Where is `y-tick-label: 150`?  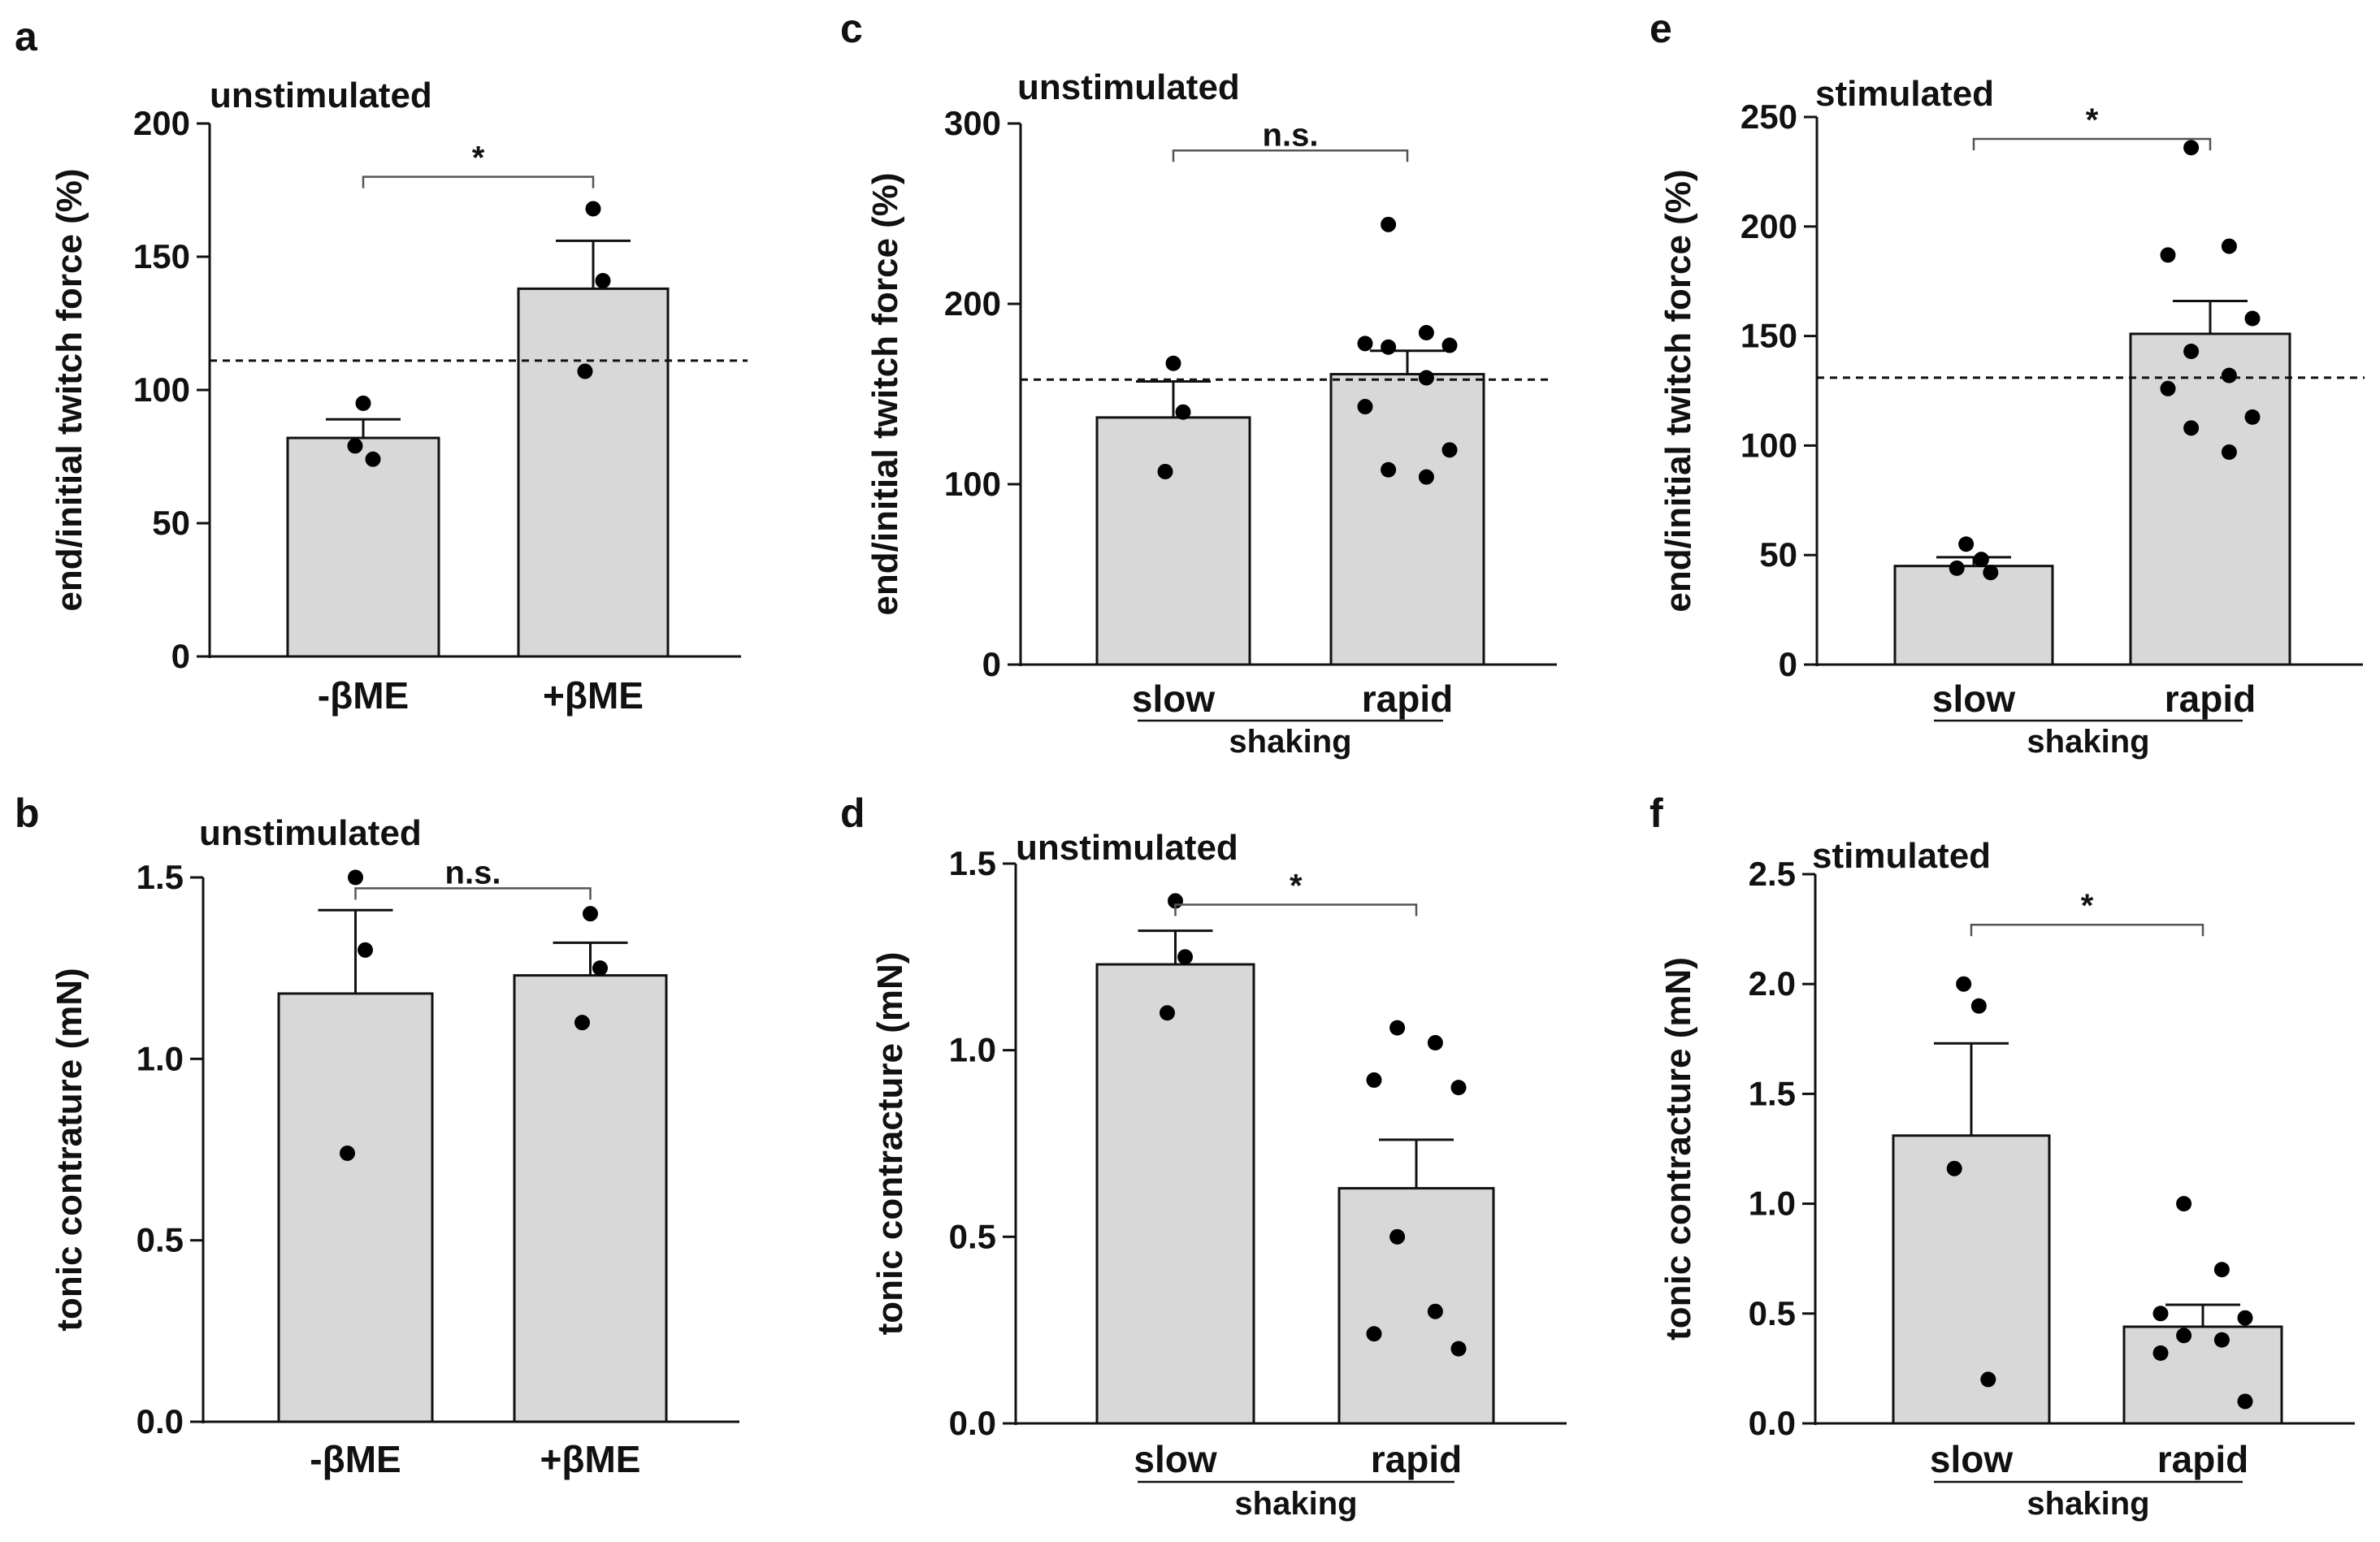
y-tick-label: 150 is located at coordinates (1769, 336).